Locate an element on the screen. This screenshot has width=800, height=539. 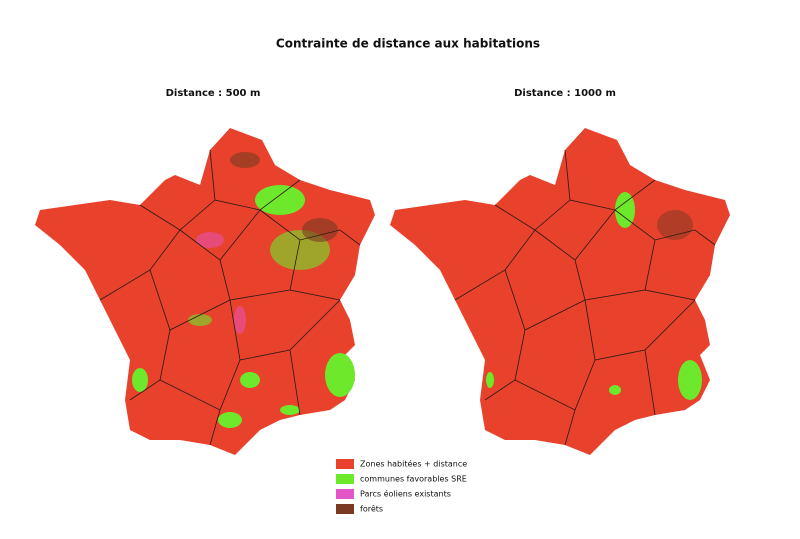
legend-label: Zones habitées + distance is located at coordinates (413, 464).